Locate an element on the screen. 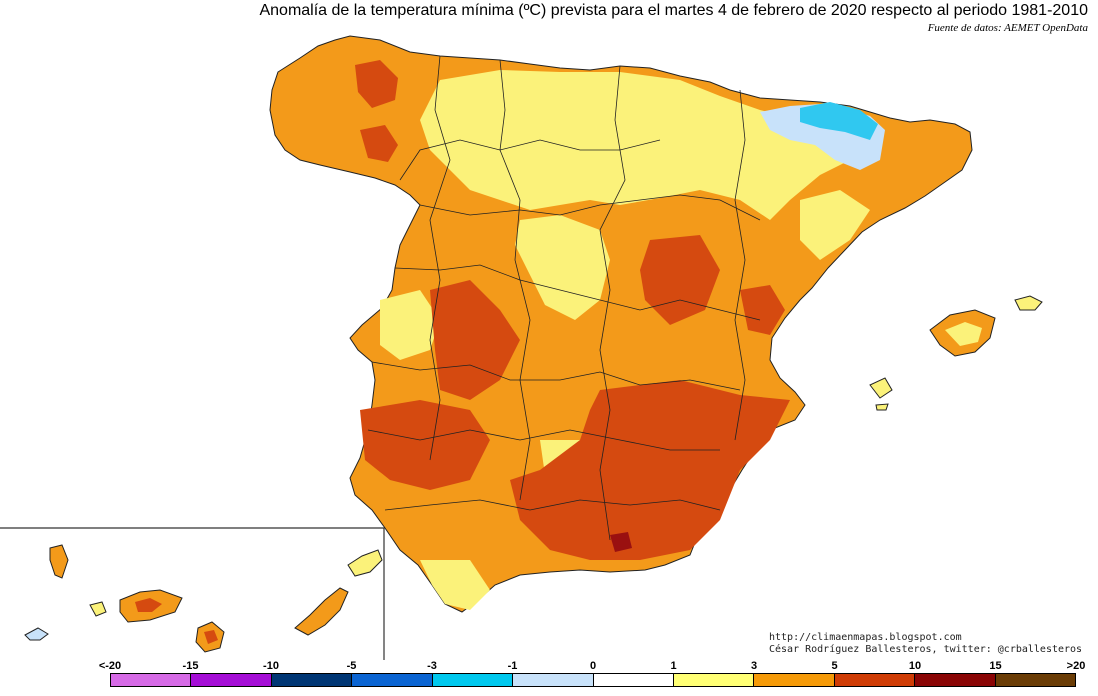 This screenshot has height=696, width=1098. legend-label-6: 0 is located at coordinates (593, 666).